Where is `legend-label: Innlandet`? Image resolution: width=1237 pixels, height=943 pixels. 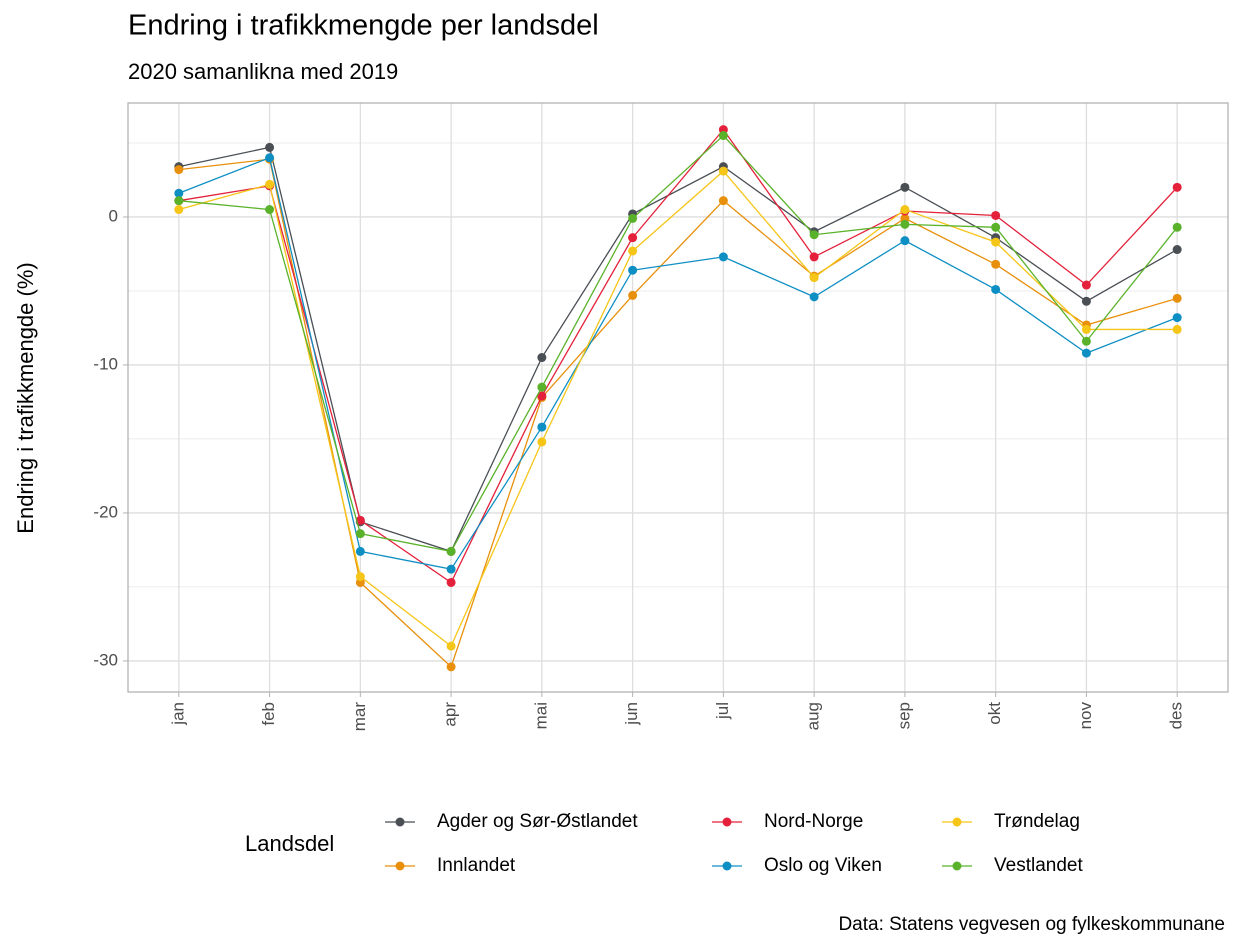
legend-label: Innlandet is located at coordinates (476, 865).